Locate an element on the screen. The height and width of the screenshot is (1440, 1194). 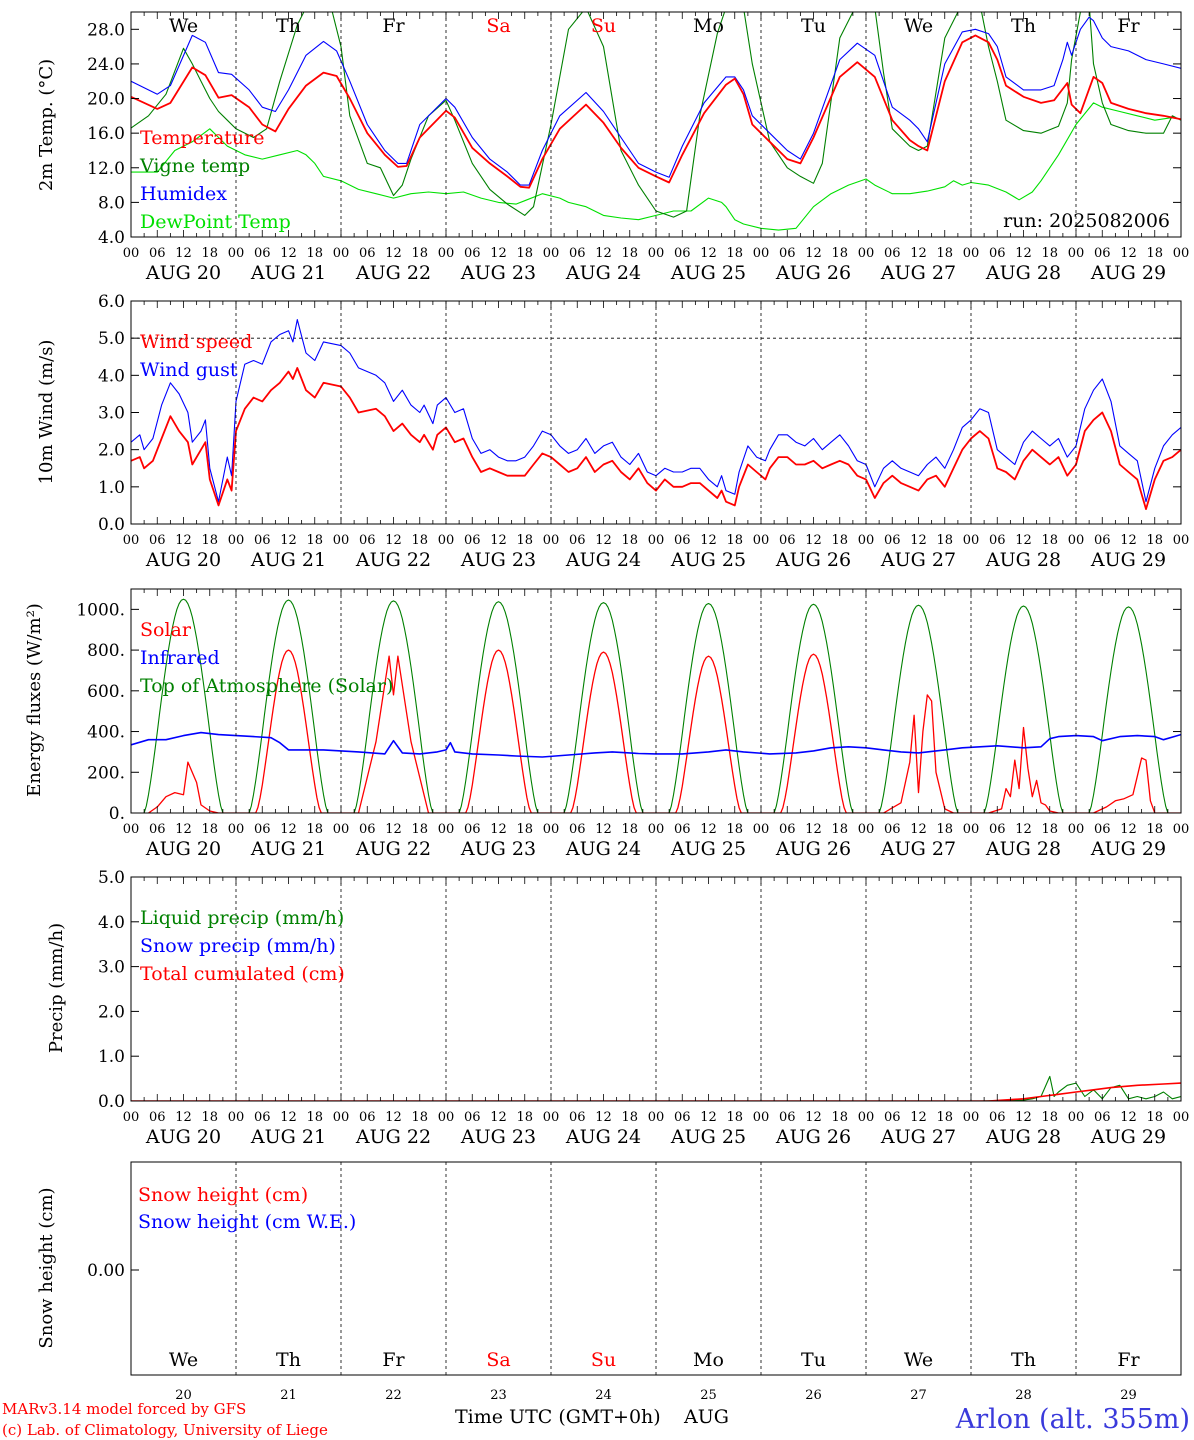
date-label: AUG 22 is located at coordinates (393, 1137).